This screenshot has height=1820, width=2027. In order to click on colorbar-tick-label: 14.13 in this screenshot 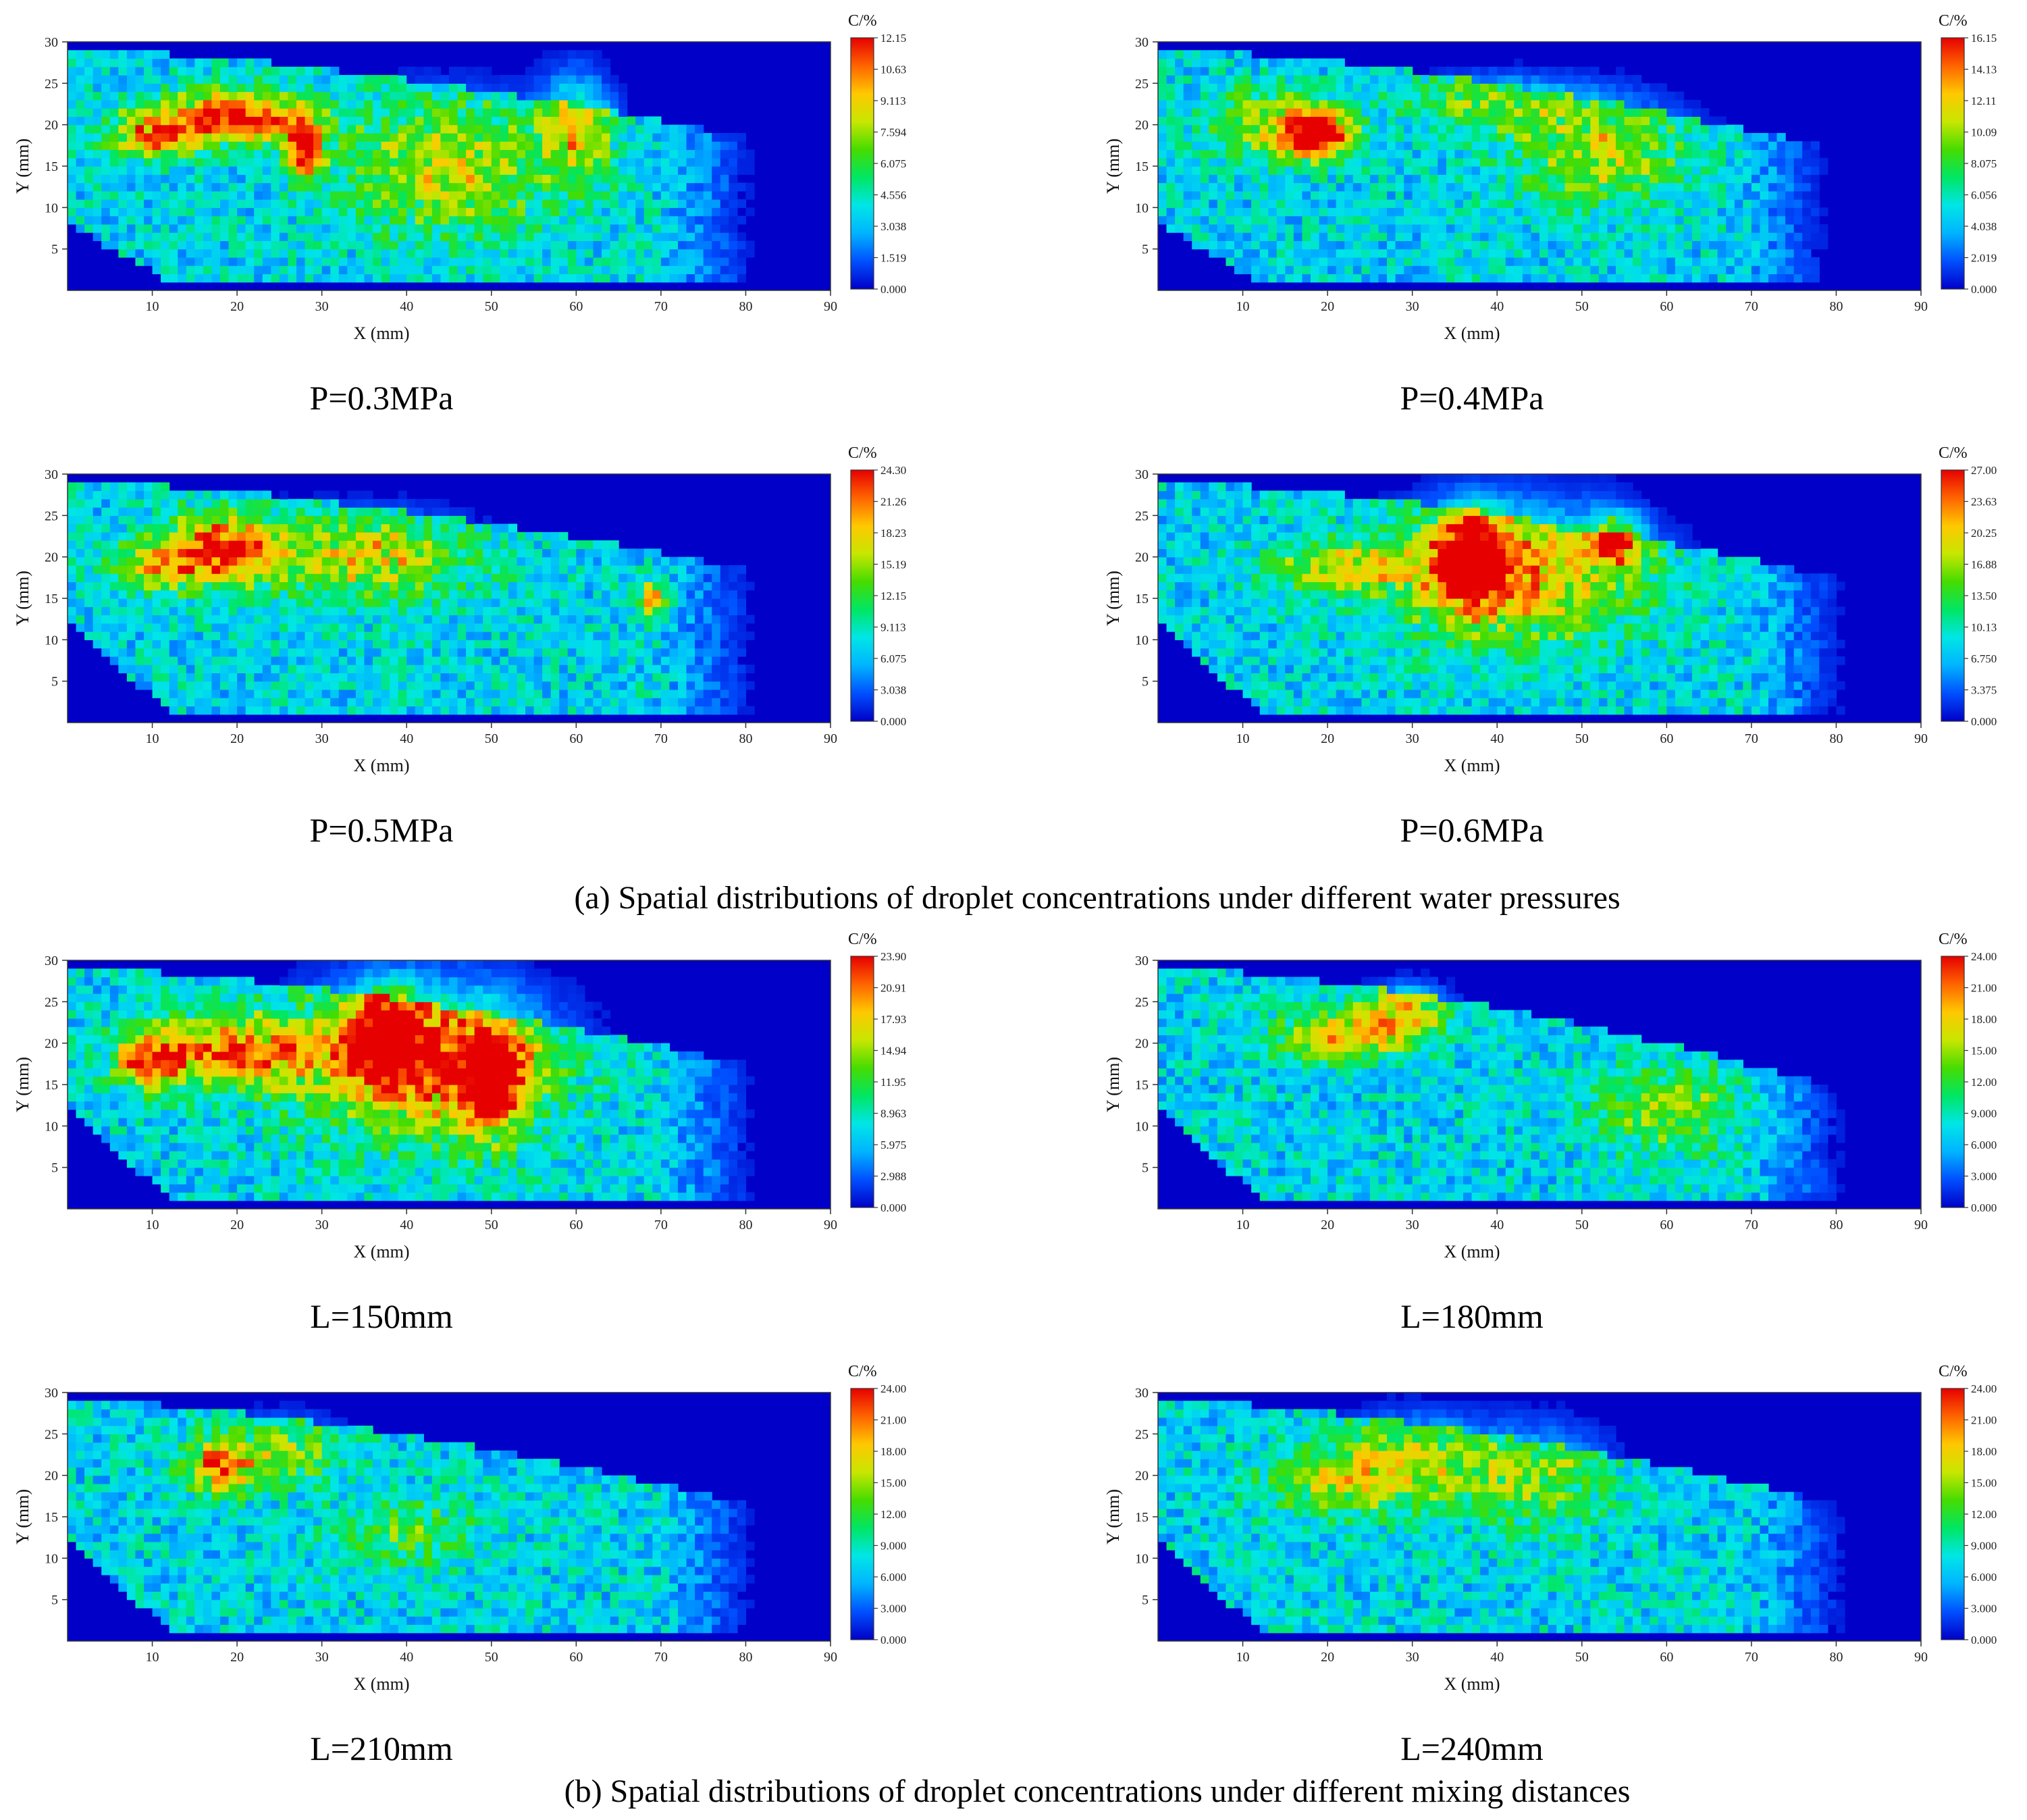, I will do `click(1984, 69)`.